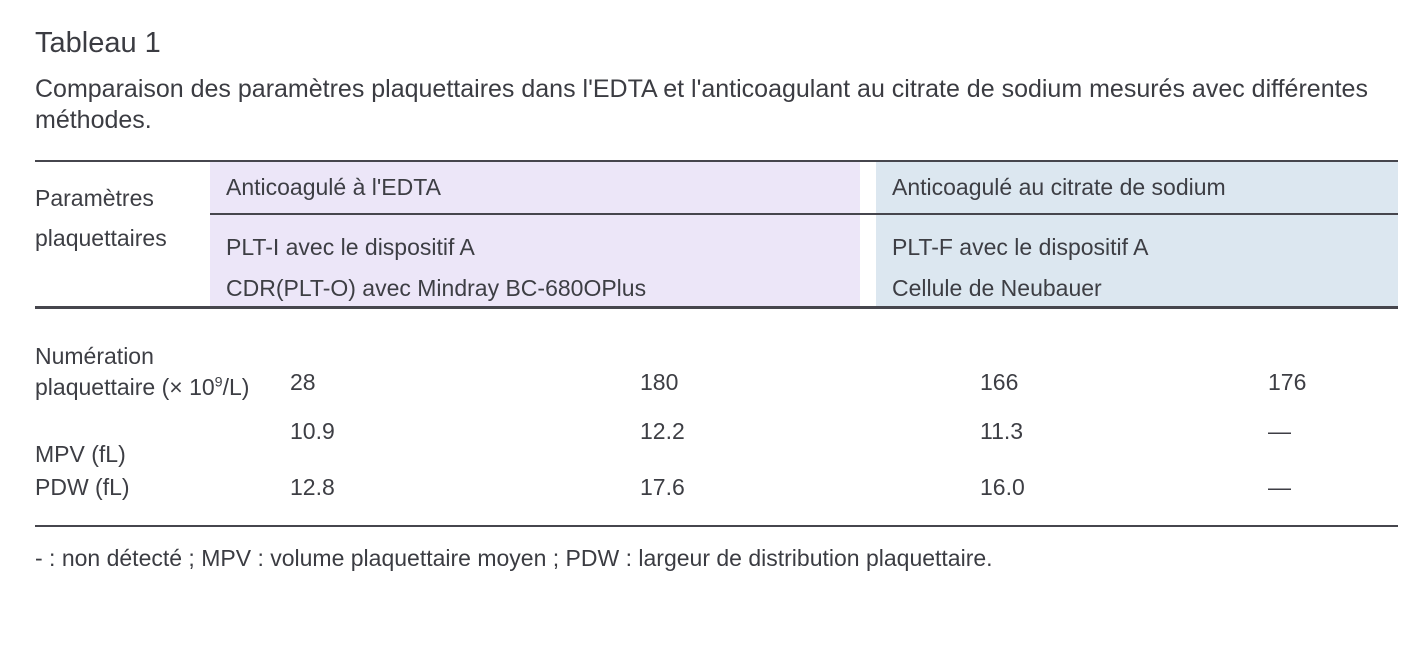  Describe the element at coordinates (1287, 382) in the screenshot. I see `value-cell: 176` at that location.